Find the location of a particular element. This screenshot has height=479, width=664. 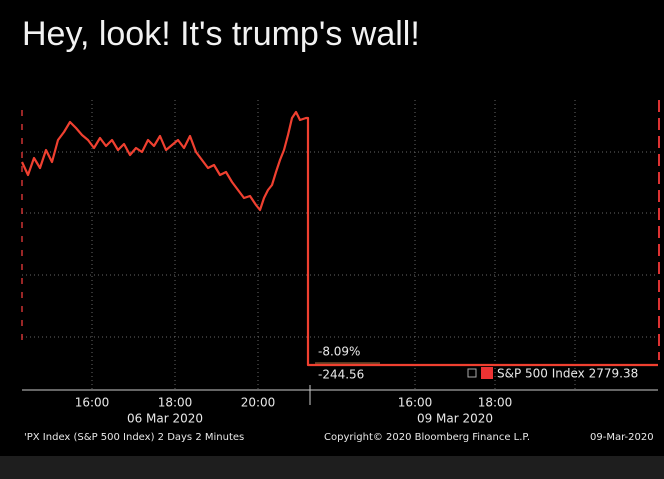

footer-center: Copyright© 2020 Bloomberg Finance L.P. is located at coordinates (427, 437).